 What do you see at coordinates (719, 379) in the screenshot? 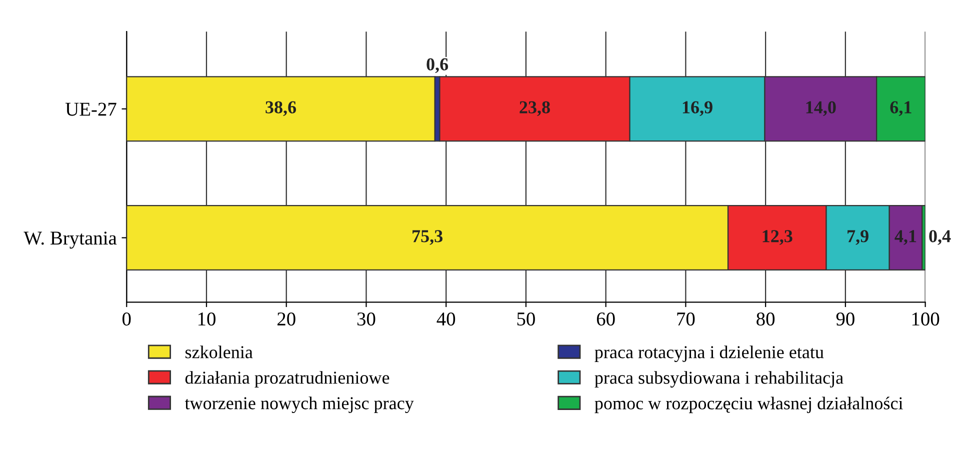
I see `legend-label: praca subsydiowana i rehabilitacja` at bounding box center [719, 379].